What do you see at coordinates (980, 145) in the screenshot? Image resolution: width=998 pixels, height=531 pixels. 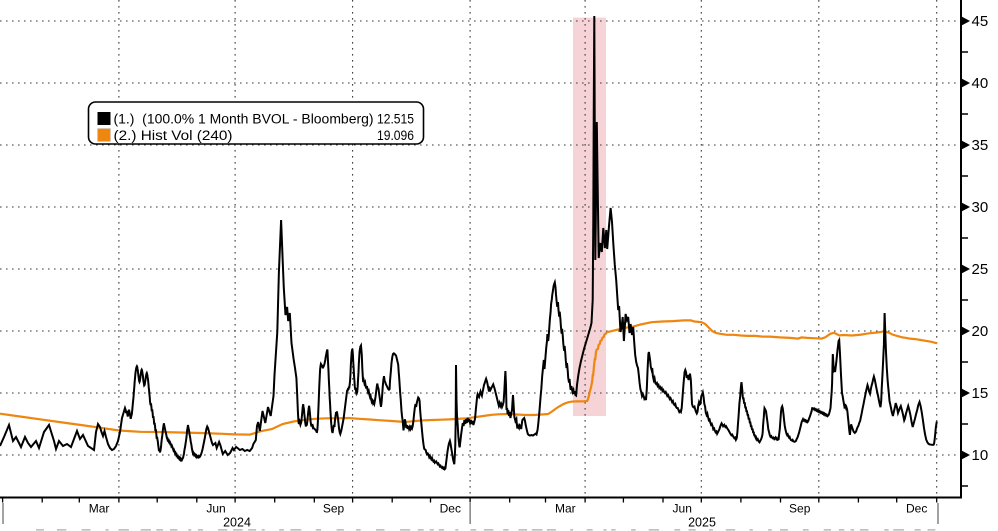 I see `svg-text: 35` at bounding box center [980, 145].